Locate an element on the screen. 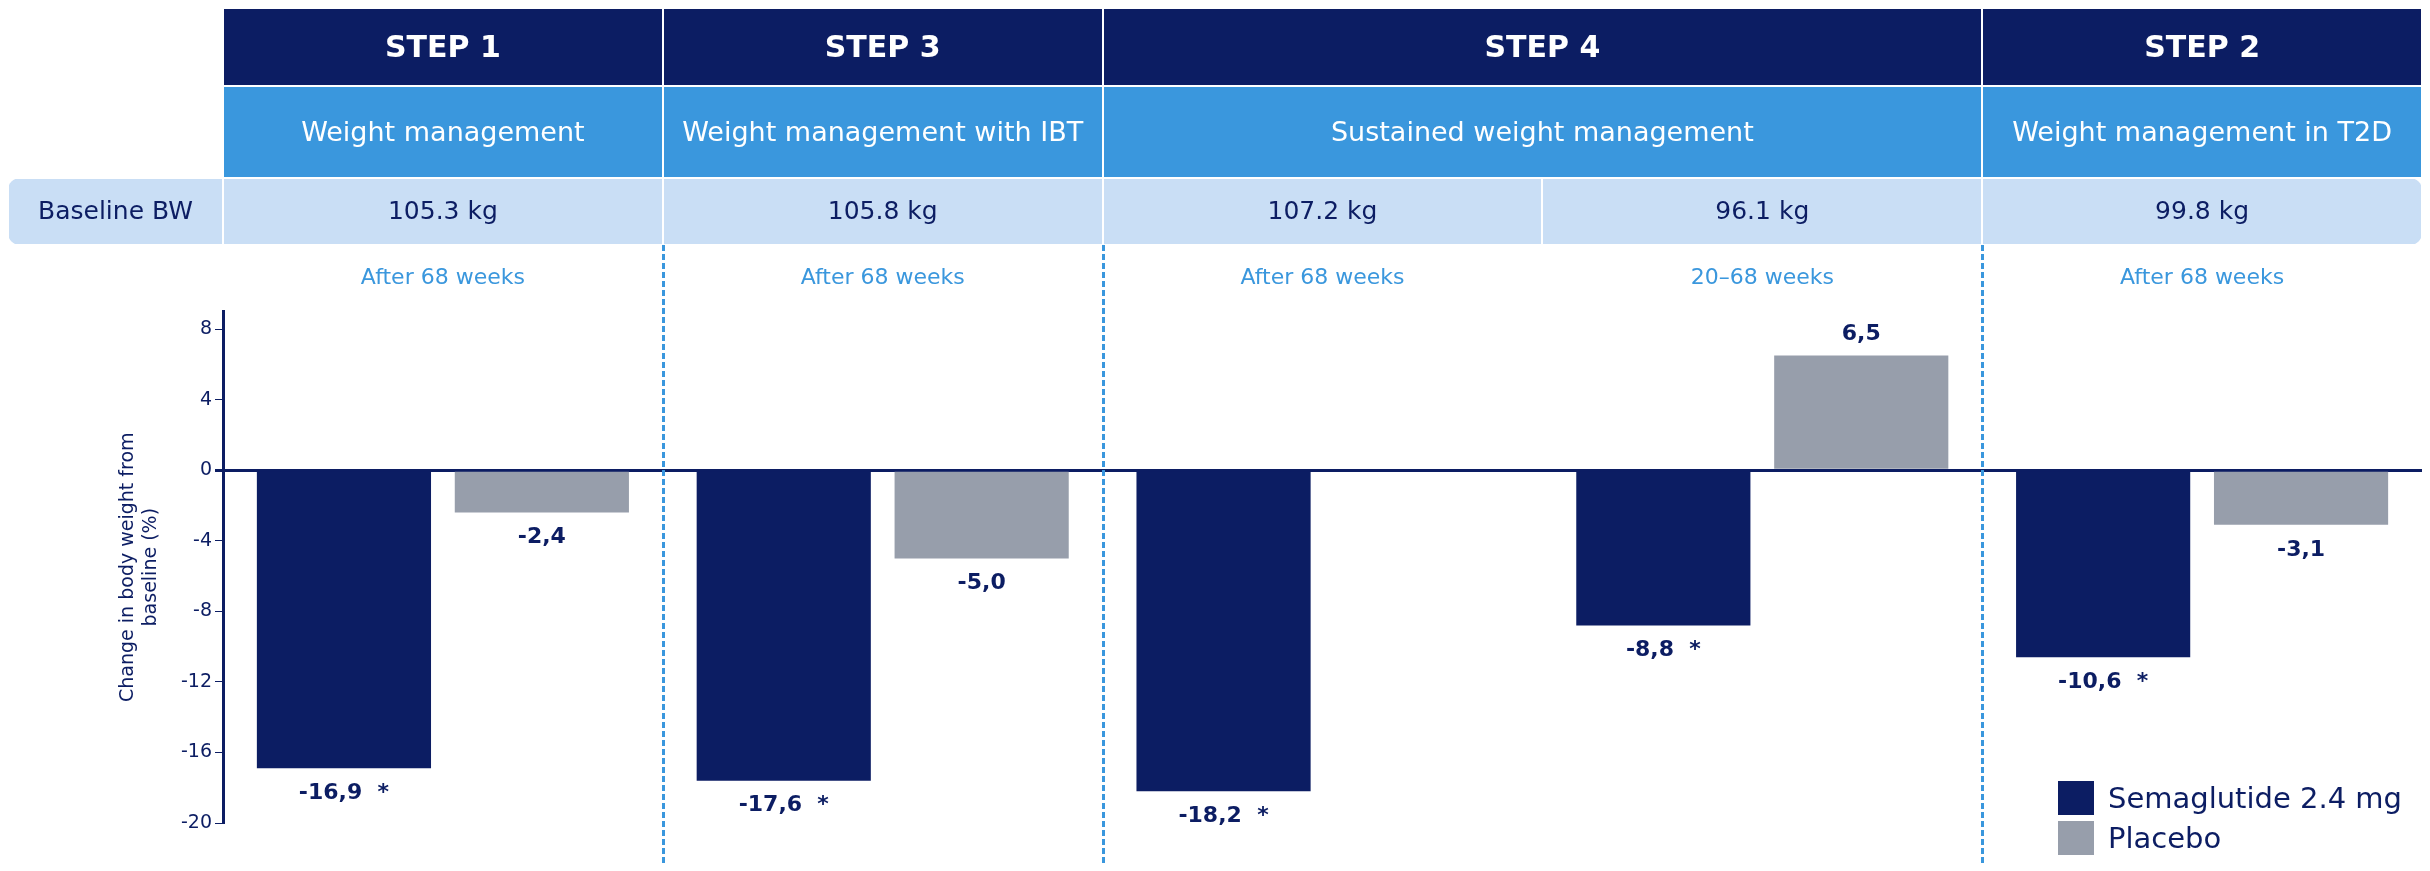  y-tick-label: -16 is located at coordinates (196, 750).